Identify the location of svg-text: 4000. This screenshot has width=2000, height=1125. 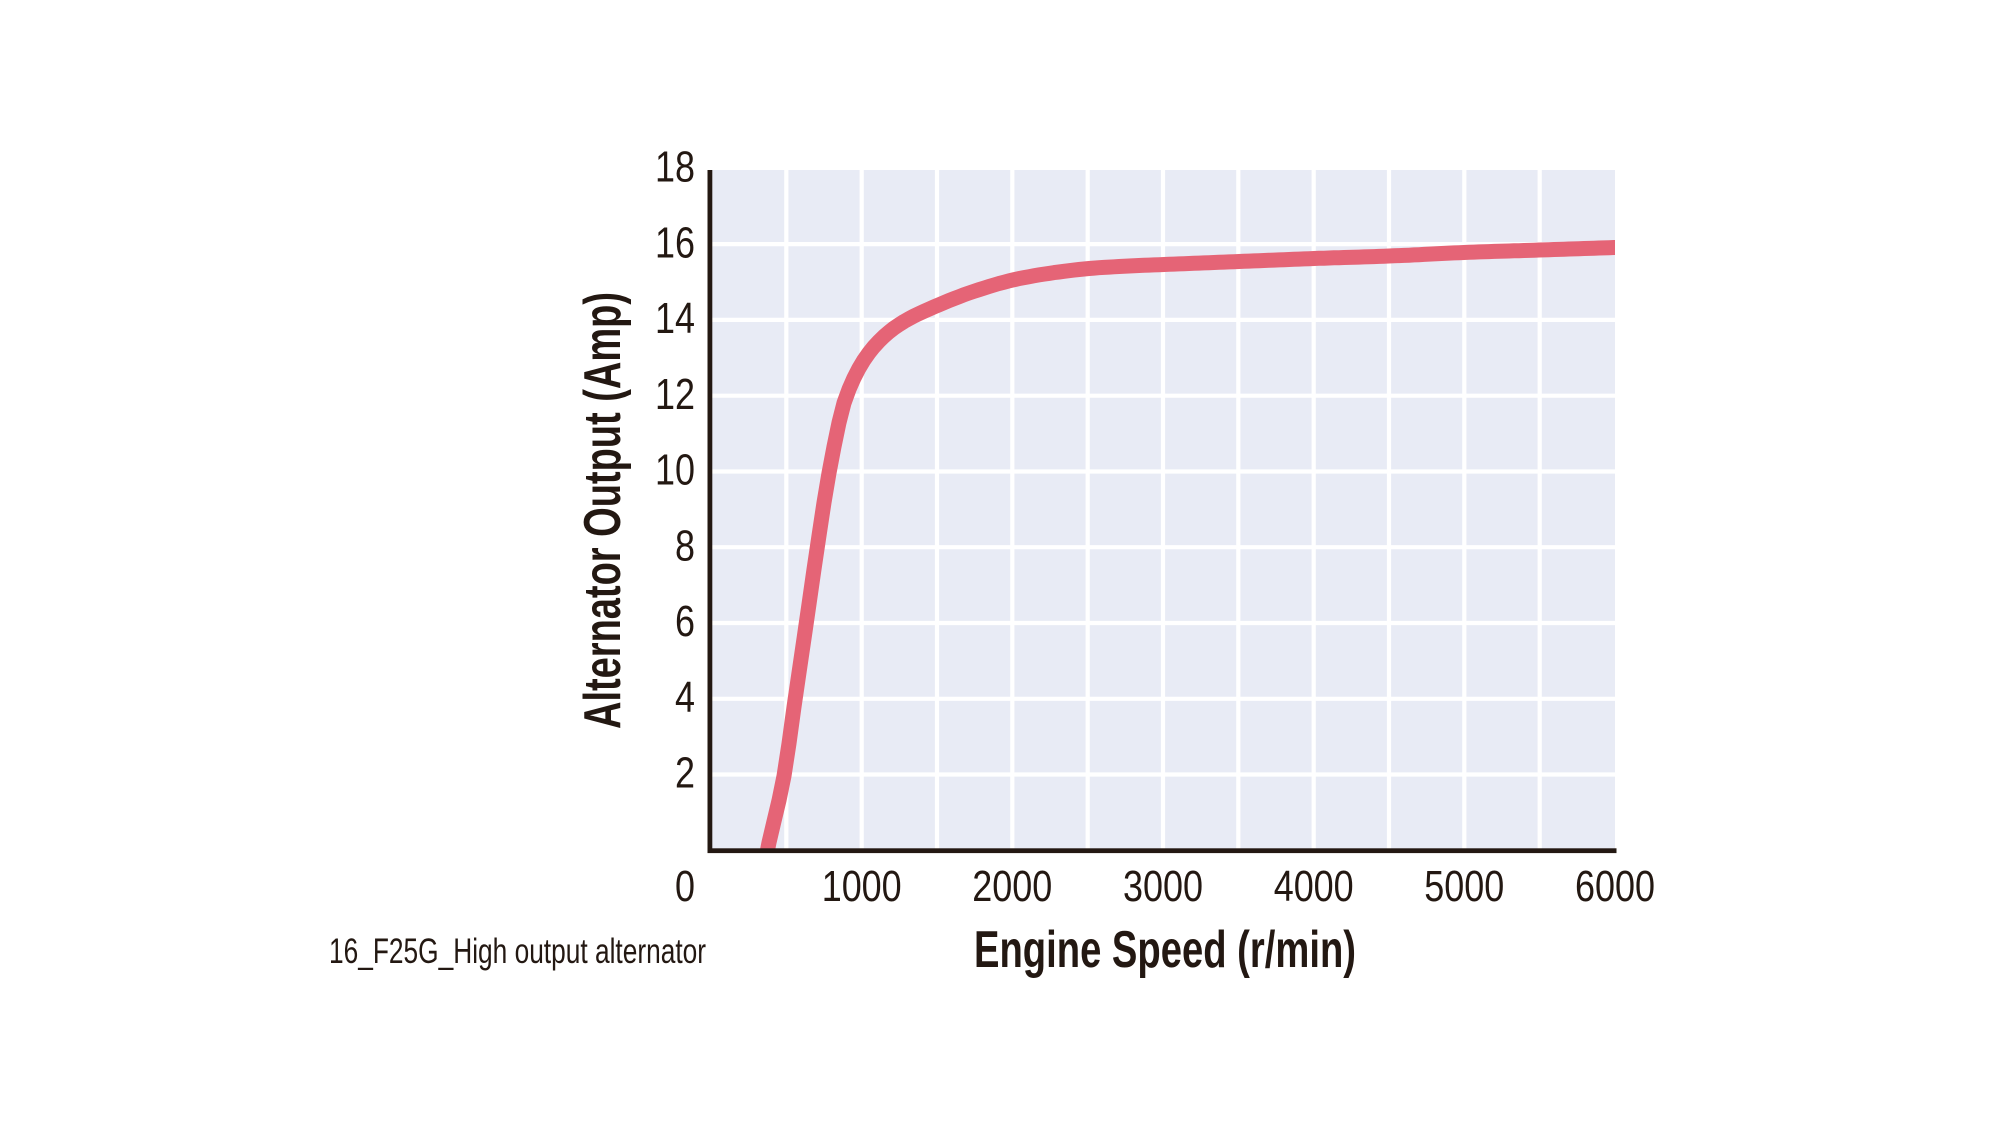
(1314, 886).